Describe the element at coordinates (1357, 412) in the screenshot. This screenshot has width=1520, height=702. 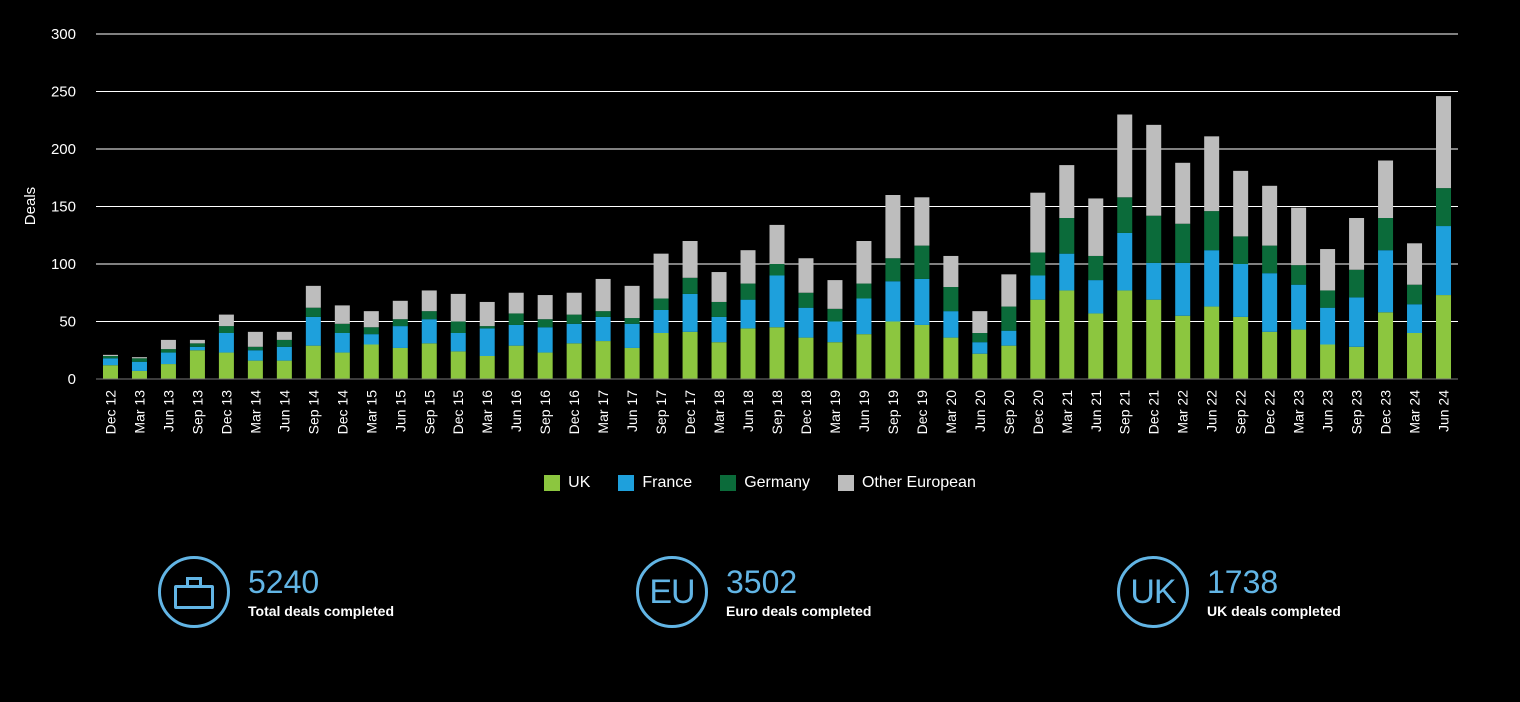
I see `x-tick-label: Sep 23` at that location.